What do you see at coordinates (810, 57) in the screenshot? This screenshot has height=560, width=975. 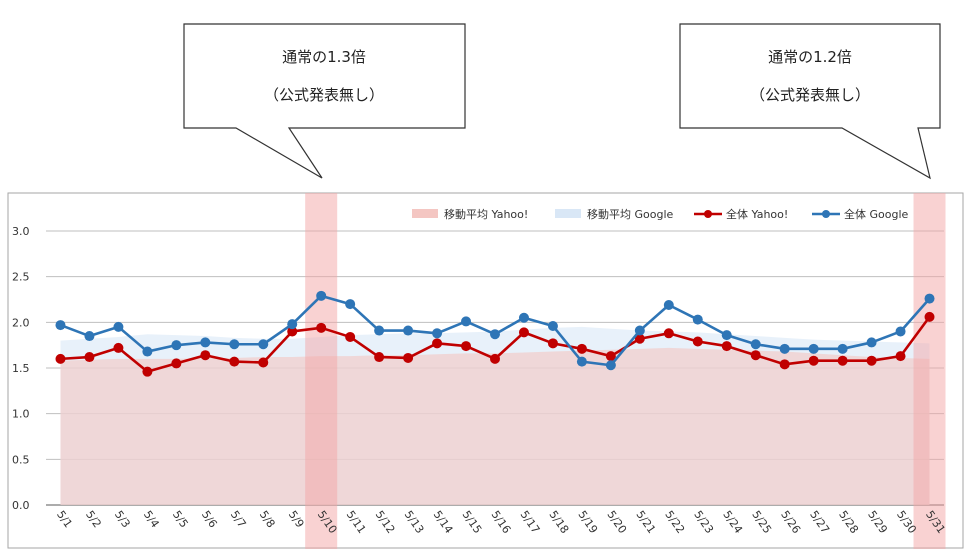 I see `callout-2-line1: 通常の1.2倍` at bounding box center [810, 57].